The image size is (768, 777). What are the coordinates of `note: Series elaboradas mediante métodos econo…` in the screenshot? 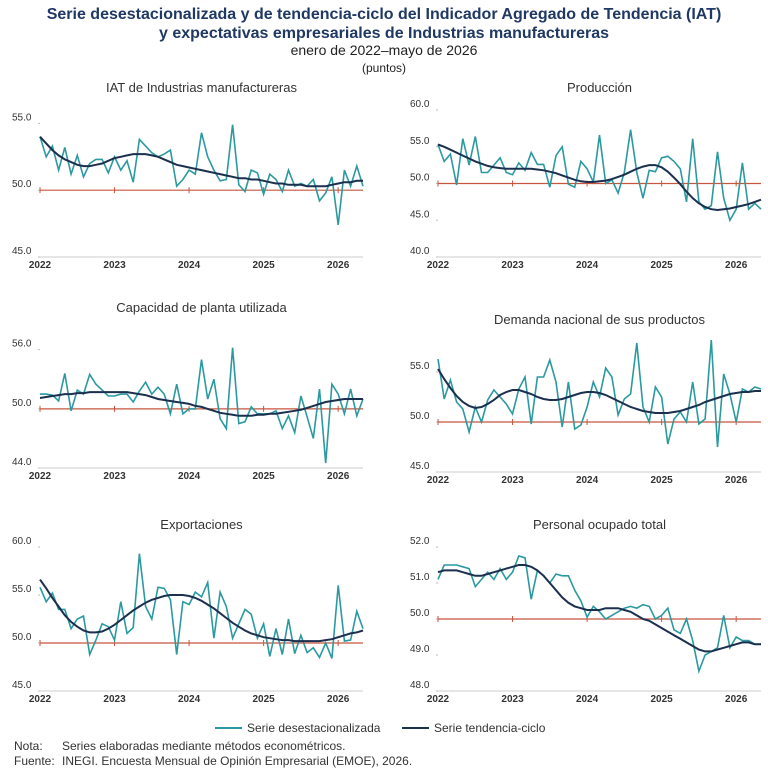 It's located at (204, 746).